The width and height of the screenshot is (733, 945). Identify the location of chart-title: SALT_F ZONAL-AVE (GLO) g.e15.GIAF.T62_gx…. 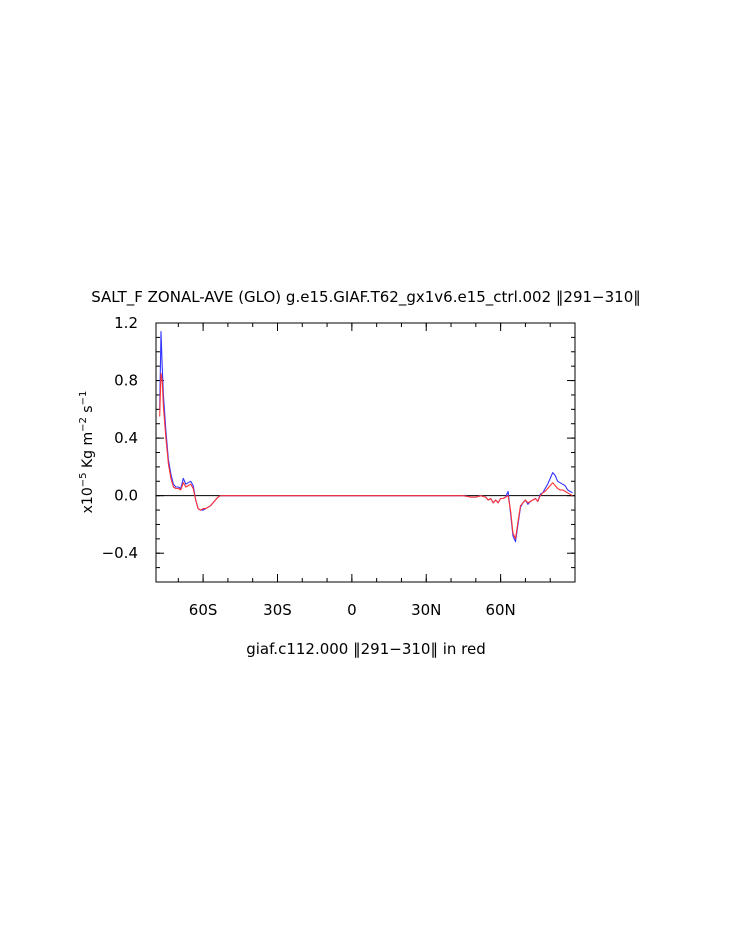
(366, 297).